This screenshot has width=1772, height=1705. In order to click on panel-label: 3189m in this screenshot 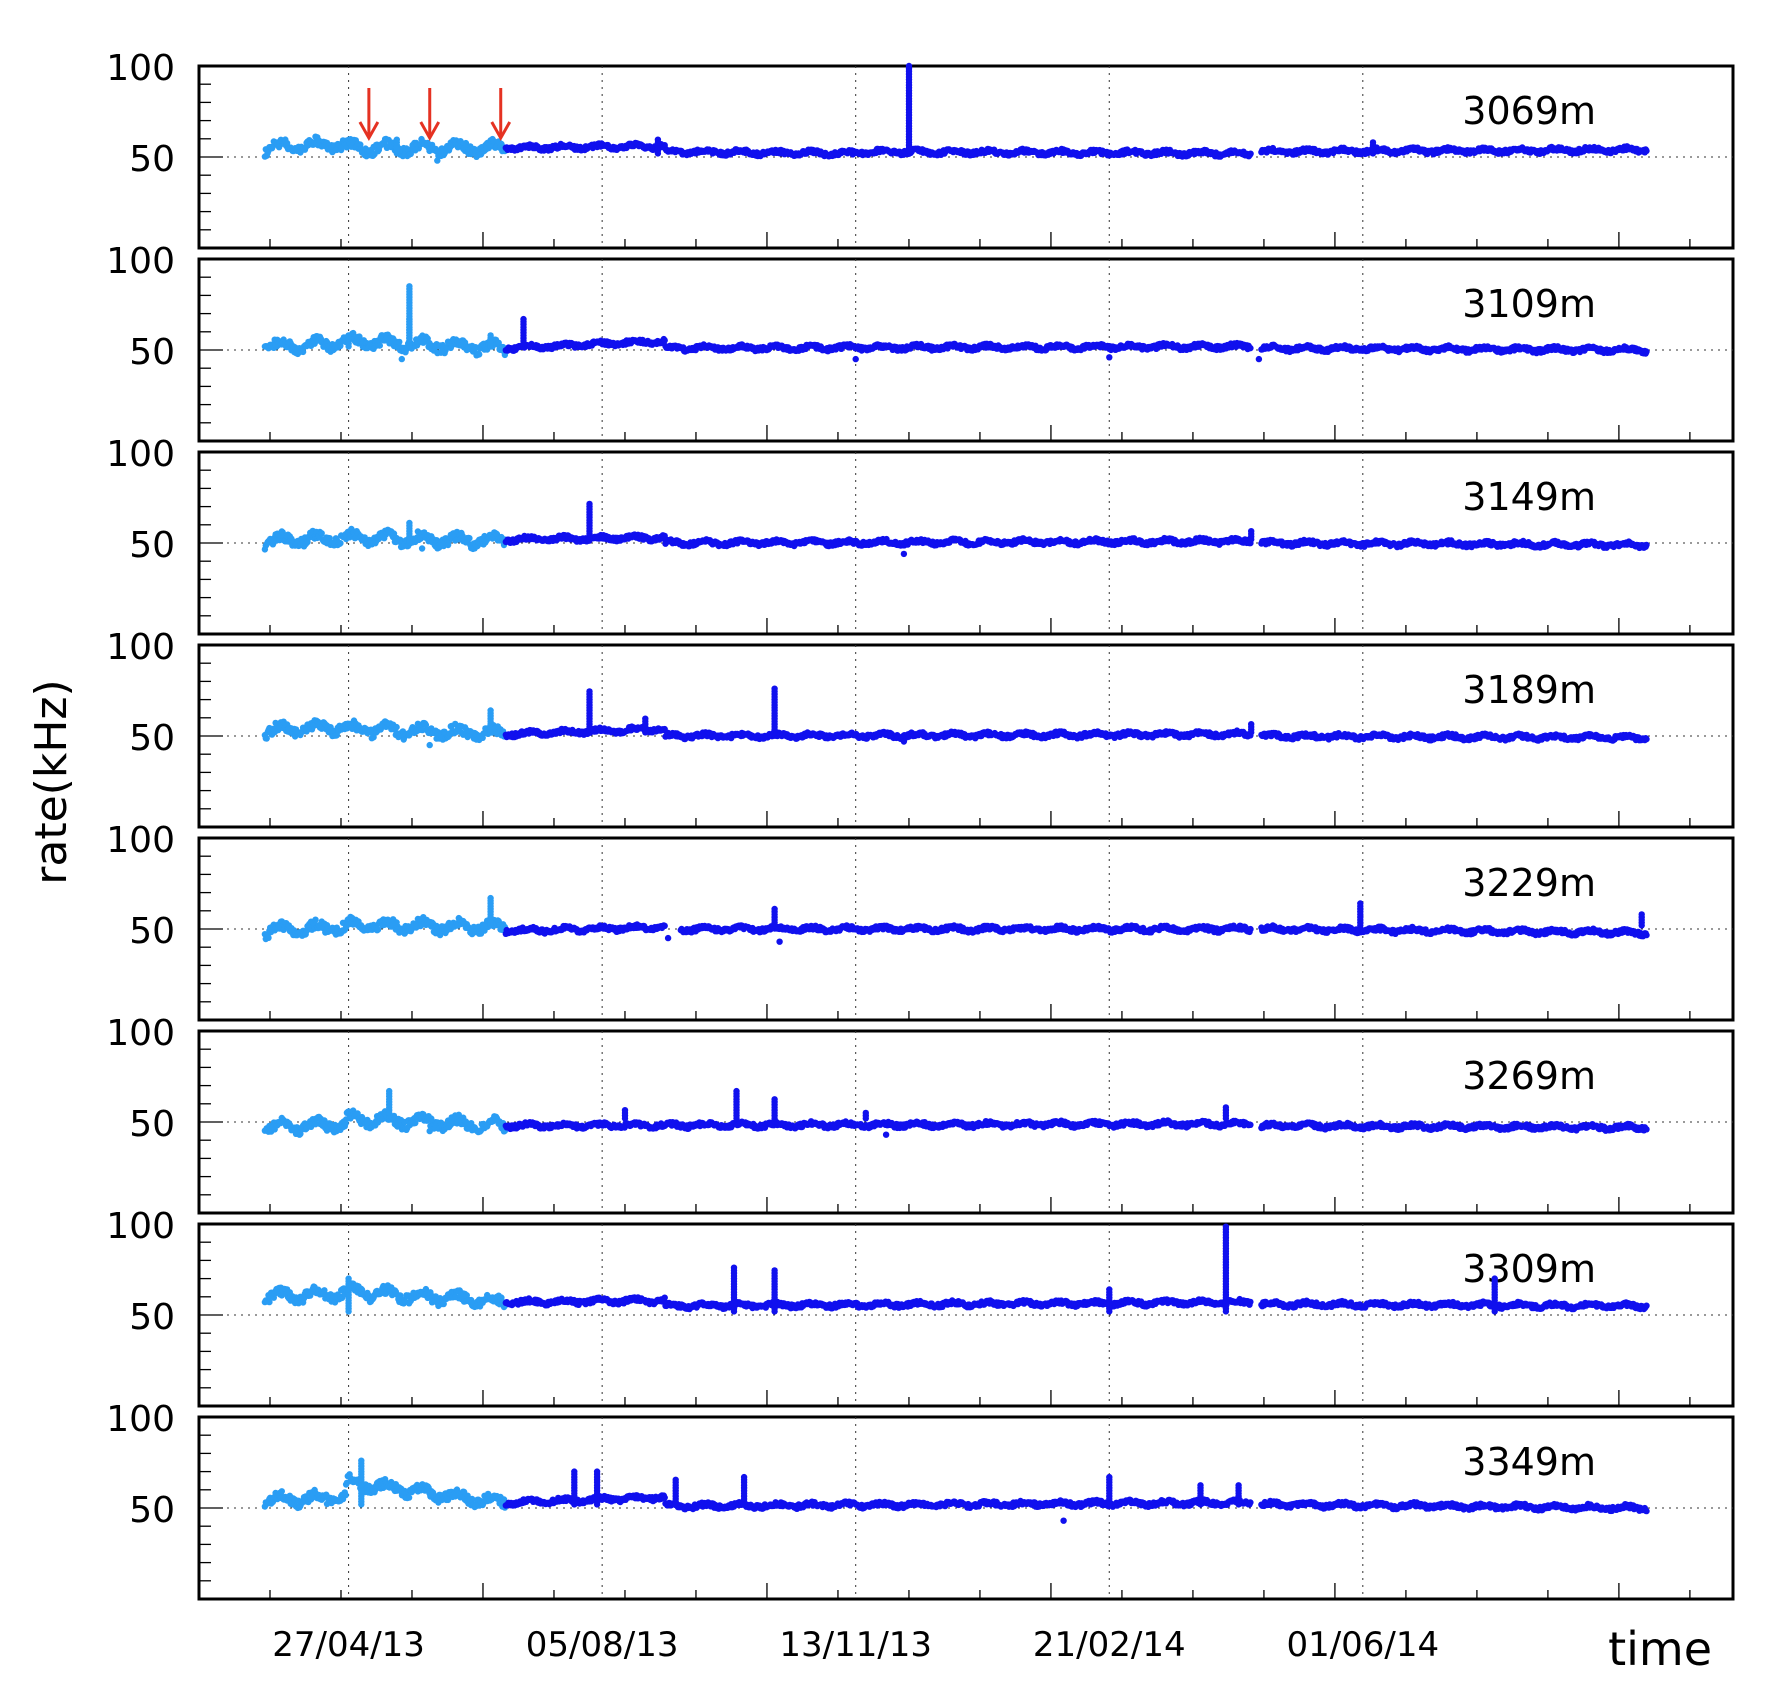, I will do `click(1529, 690)`.